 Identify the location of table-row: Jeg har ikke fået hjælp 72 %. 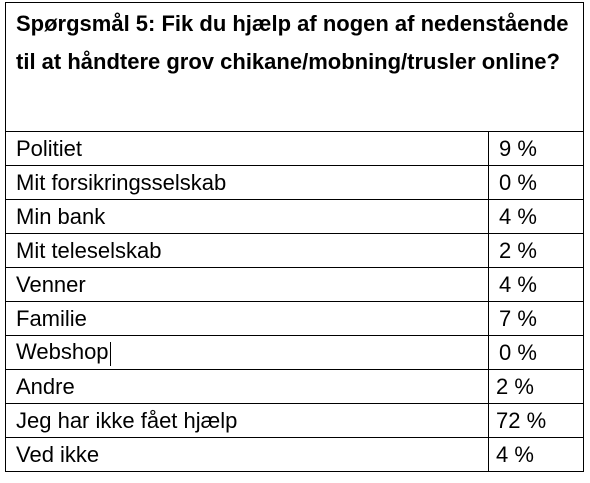
(295, 420).